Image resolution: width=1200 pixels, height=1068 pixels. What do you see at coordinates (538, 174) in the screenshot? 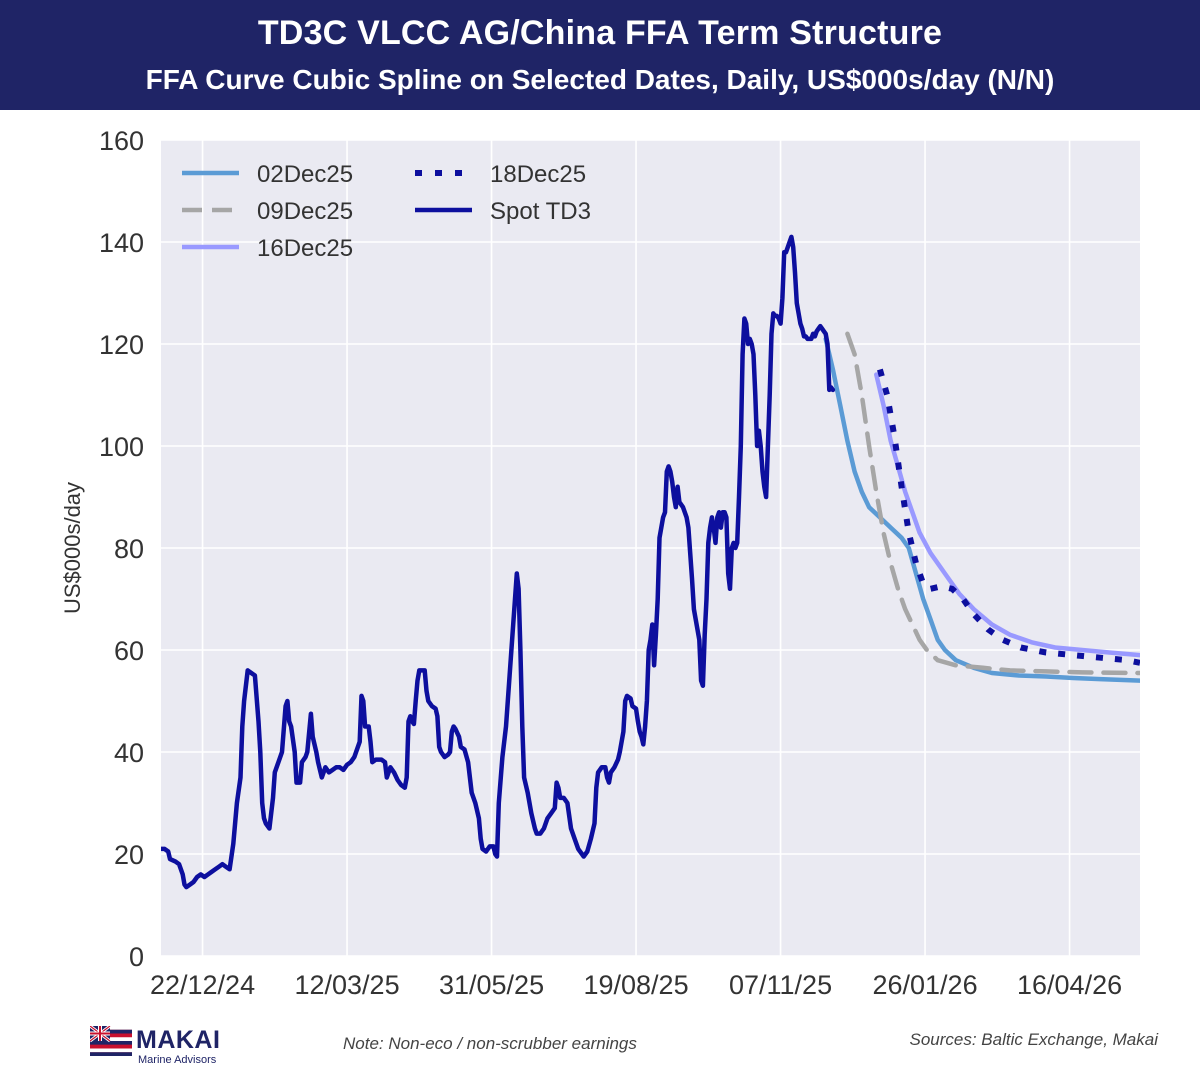
I see `legend-label-18dec25: 18Dec25` at bounding box center [538, 174].